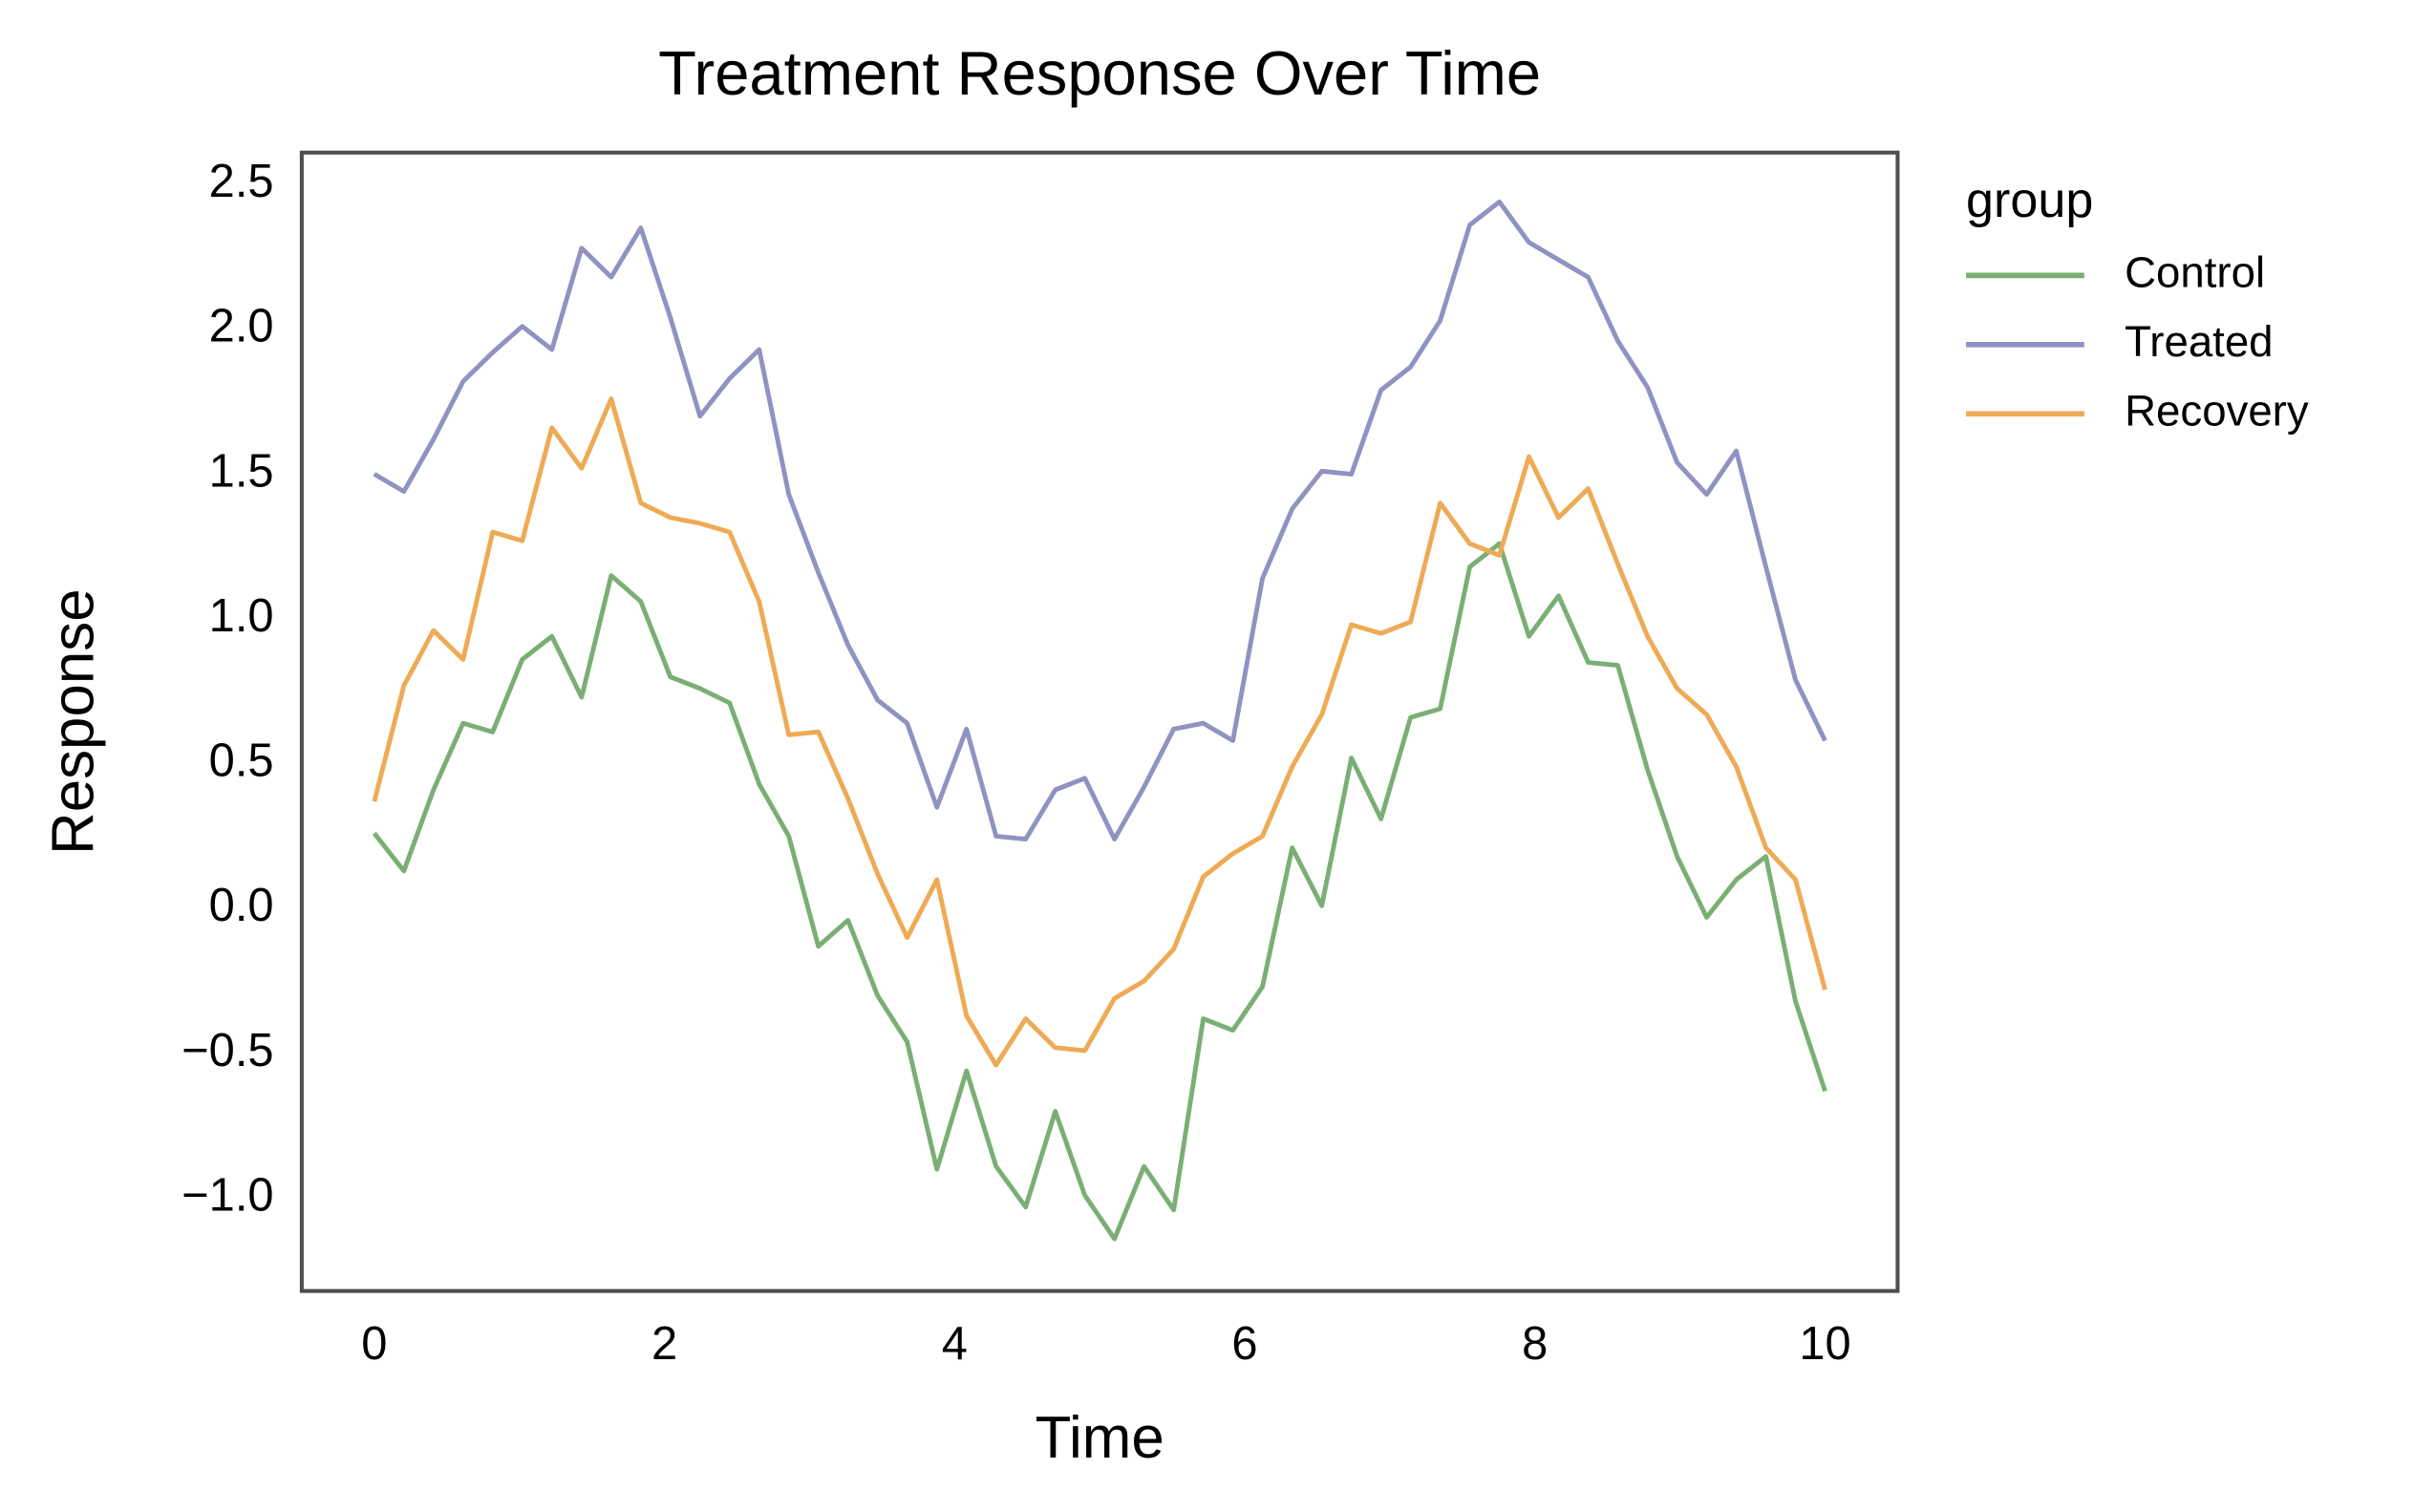 The height and width of the screenshot is (1512, 2414). I want to click on x-tick-label: 4, so click(955, 1344).